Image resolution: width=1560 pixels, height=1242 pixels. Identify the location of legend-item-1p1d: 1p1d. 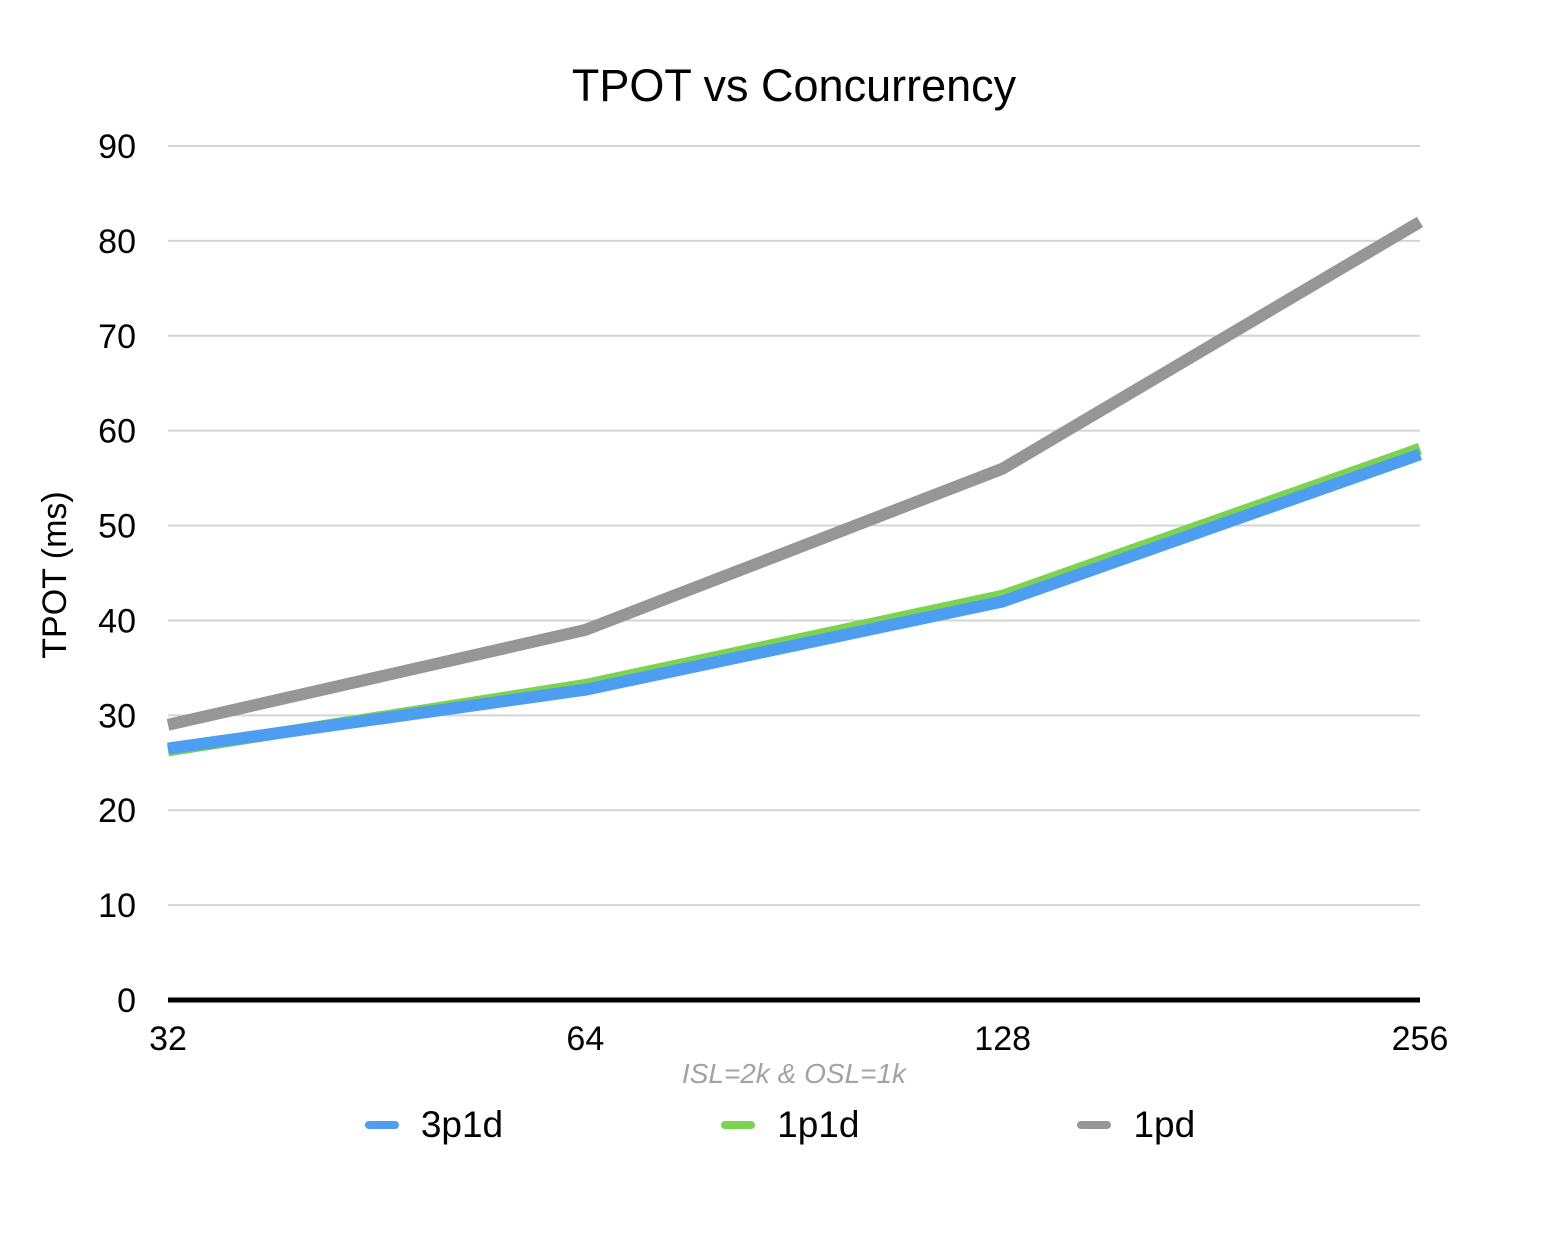
(790, 1124).